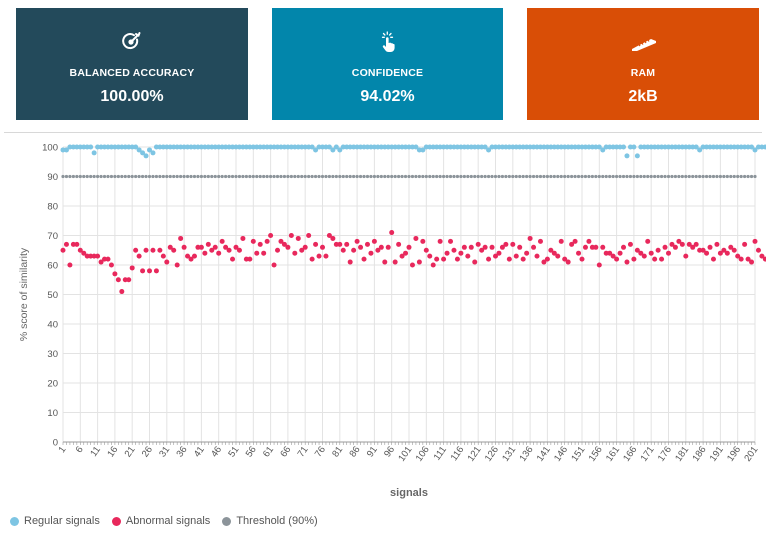 Image resolution: width=766 pixels, height=533 pixels. What do you see at coordinates (613, 453) in the screenshot?
I see `x-tick-label: 161` at bounding box center [613, 453].